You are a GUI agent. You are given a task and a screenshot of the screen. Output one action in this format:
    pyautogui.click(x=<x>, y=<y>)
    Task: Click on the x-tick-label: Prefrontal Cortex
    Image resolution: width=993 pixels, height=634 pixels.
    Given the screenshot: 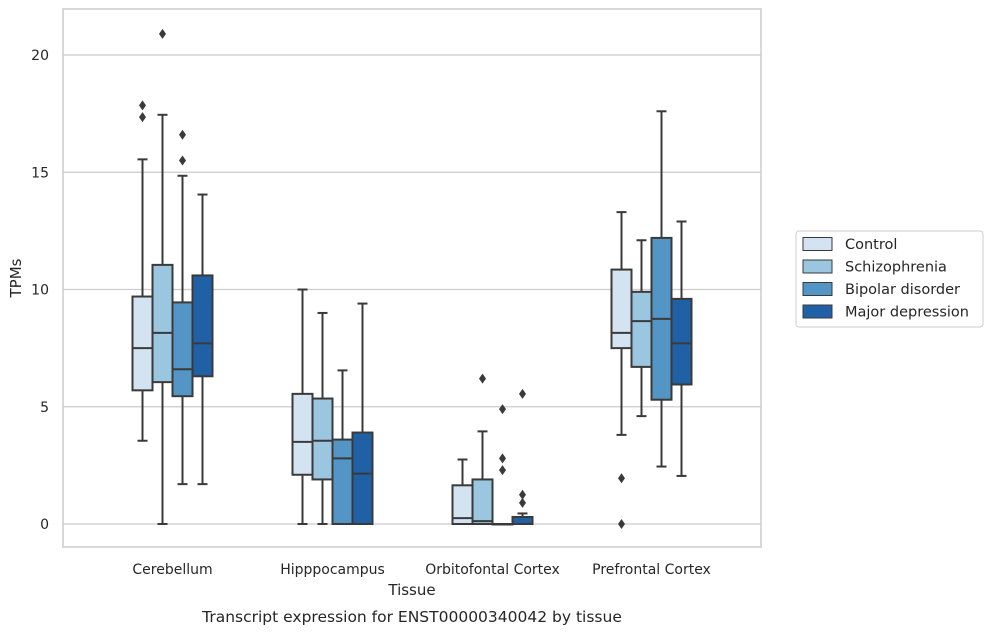 What is the action you would take?
    pyautogui.click(x=651, y=570)
    